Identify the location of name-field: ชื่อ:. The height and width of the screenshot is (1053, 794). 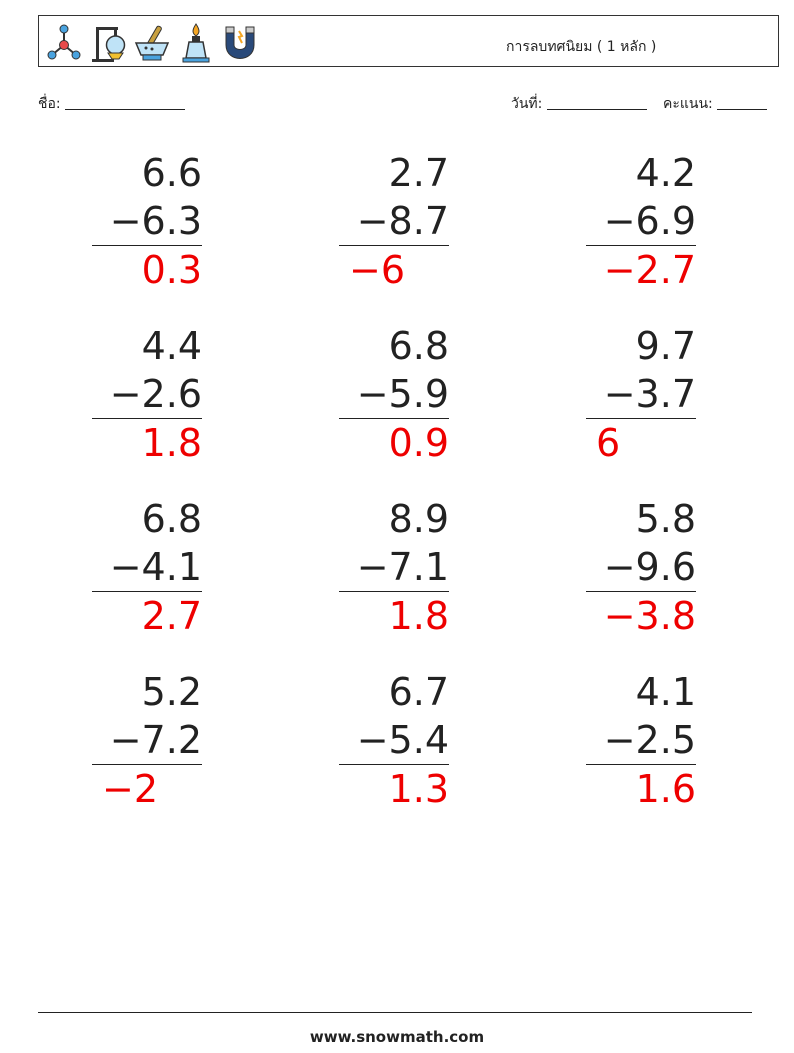
(112, 104).